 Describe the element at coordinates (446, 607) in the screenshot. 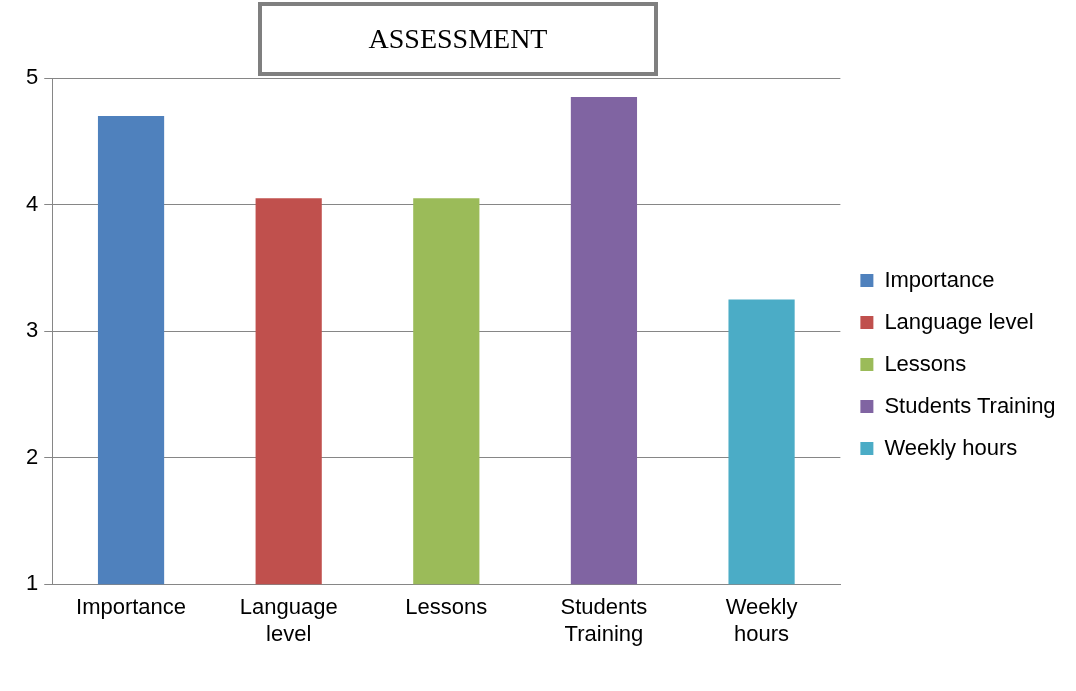

I see `x-tick-label: Lessons` at that location.